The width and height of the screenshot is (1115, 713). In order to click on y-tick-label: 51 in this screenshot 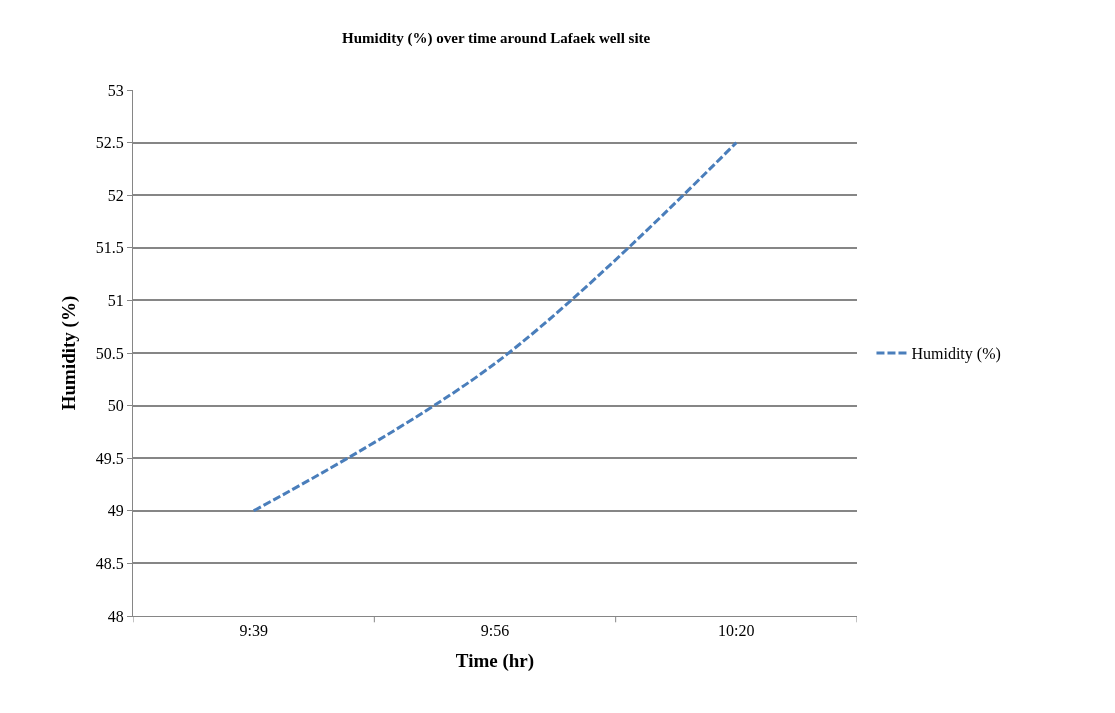, I will do `click(115, 300)`.